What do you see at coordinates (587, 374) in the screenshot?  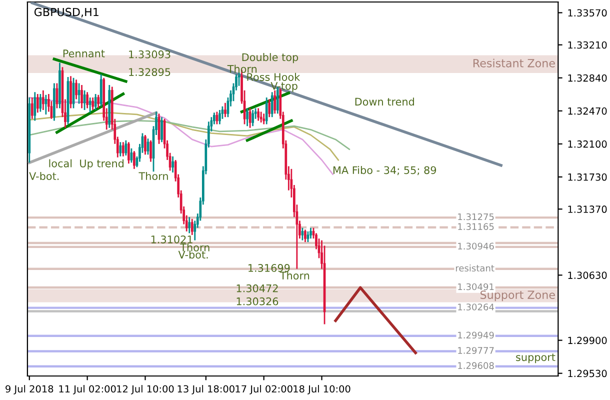 I see `y-tick-label: 1.29530` at bounding box center [587, 374].